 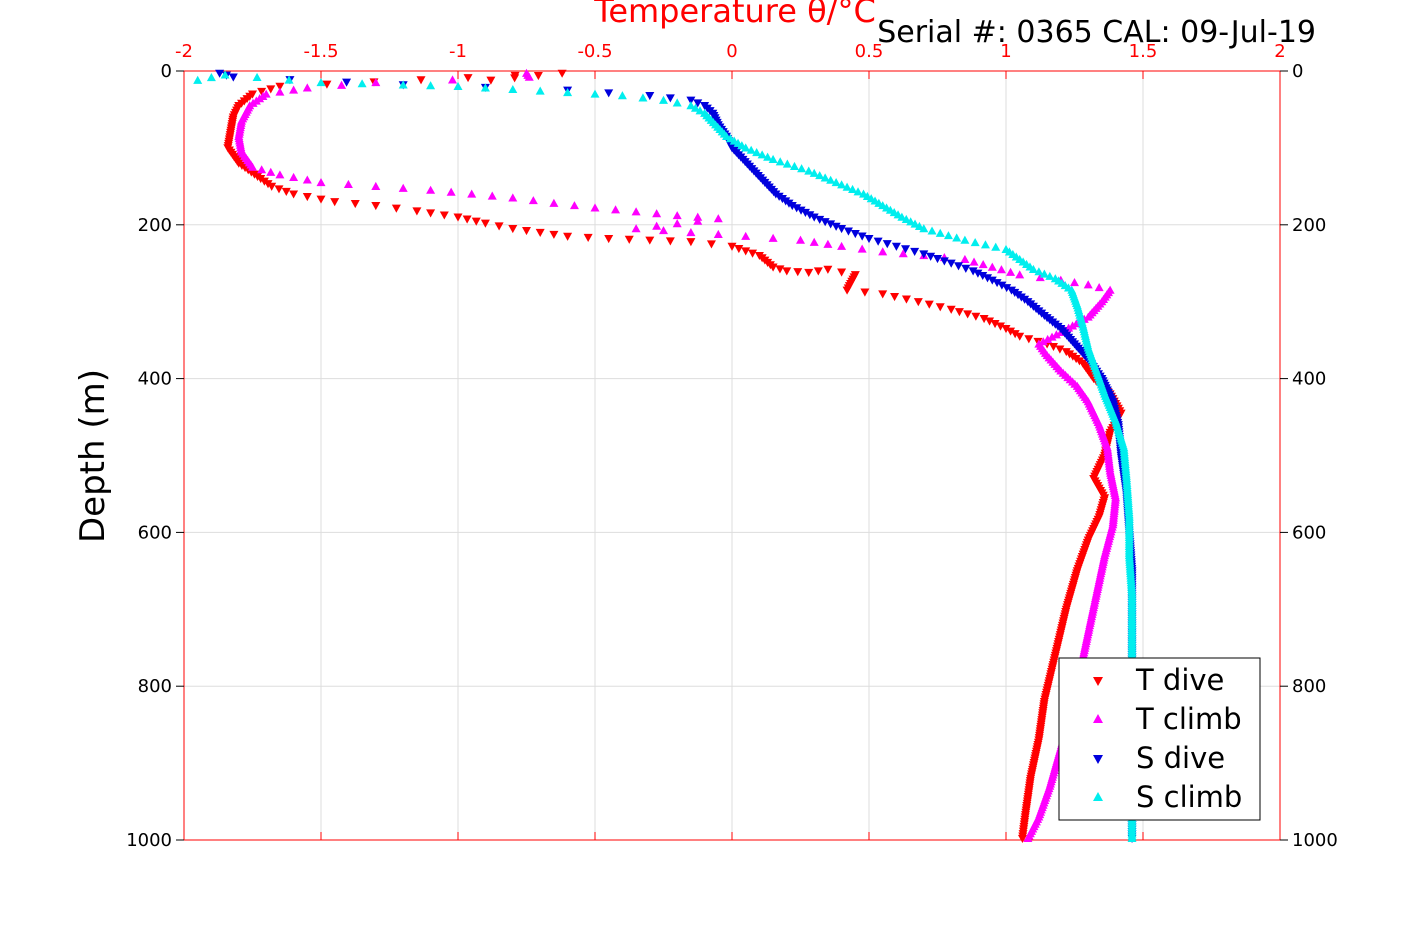 I want to click on y-tick-label-left: 1000, so click(x=149, y=840).